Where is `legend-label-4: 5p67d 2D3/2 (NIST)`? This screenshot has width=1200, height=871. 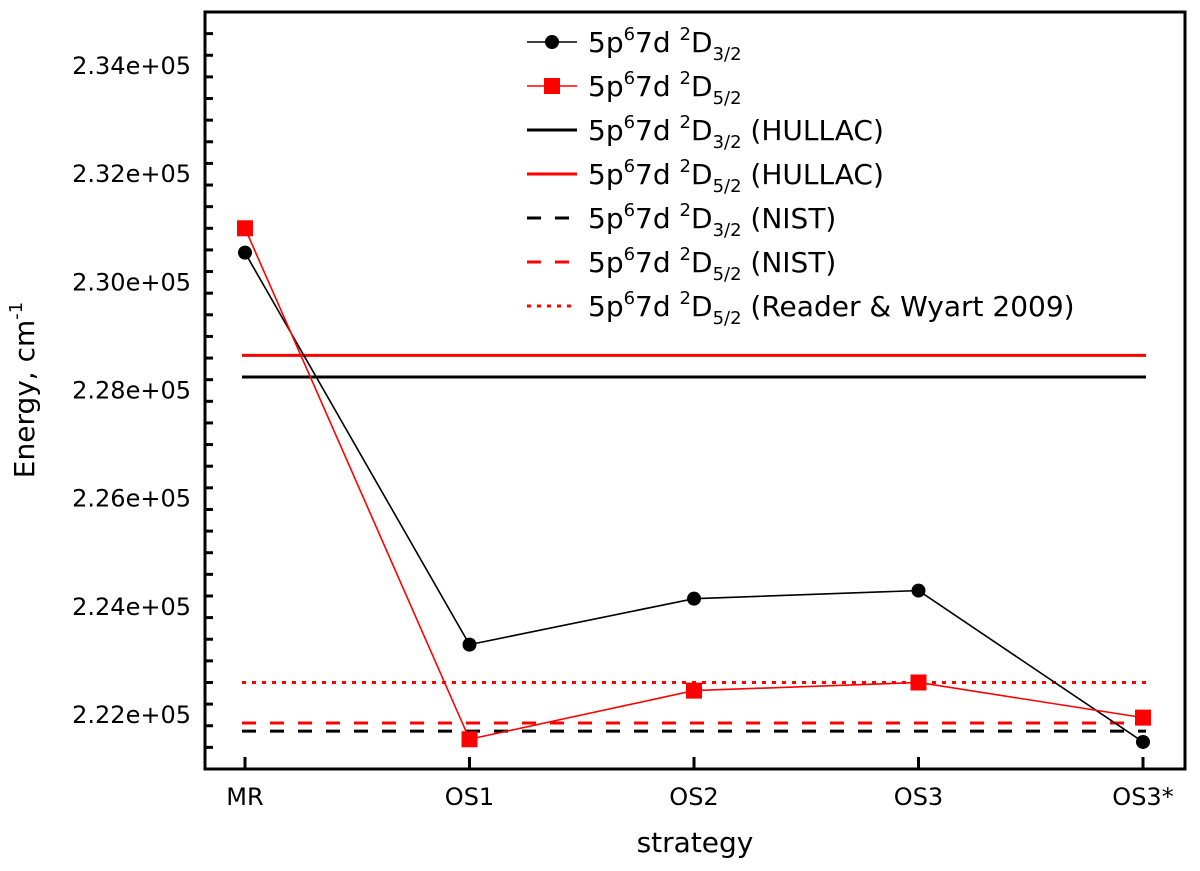
legend-label-4: 5p67d 2D3/2 (NIST) is located at coordinates (712, 220).